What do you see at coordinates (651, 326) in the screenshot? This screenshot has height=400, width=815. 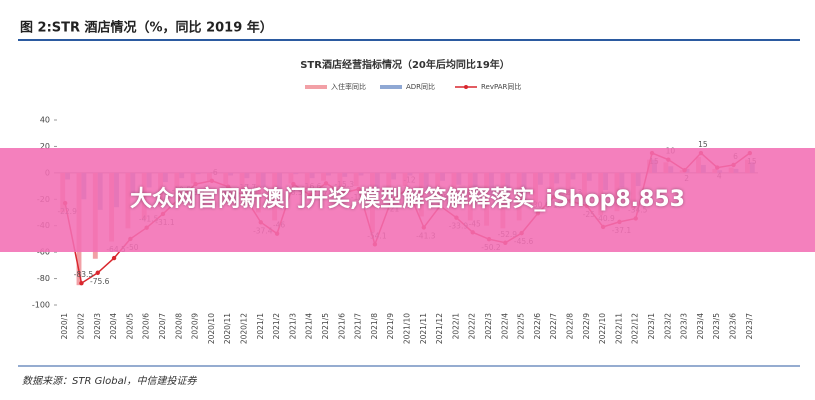 I see `x-tick-label: 2023/1` at bounding box center [651, 326].